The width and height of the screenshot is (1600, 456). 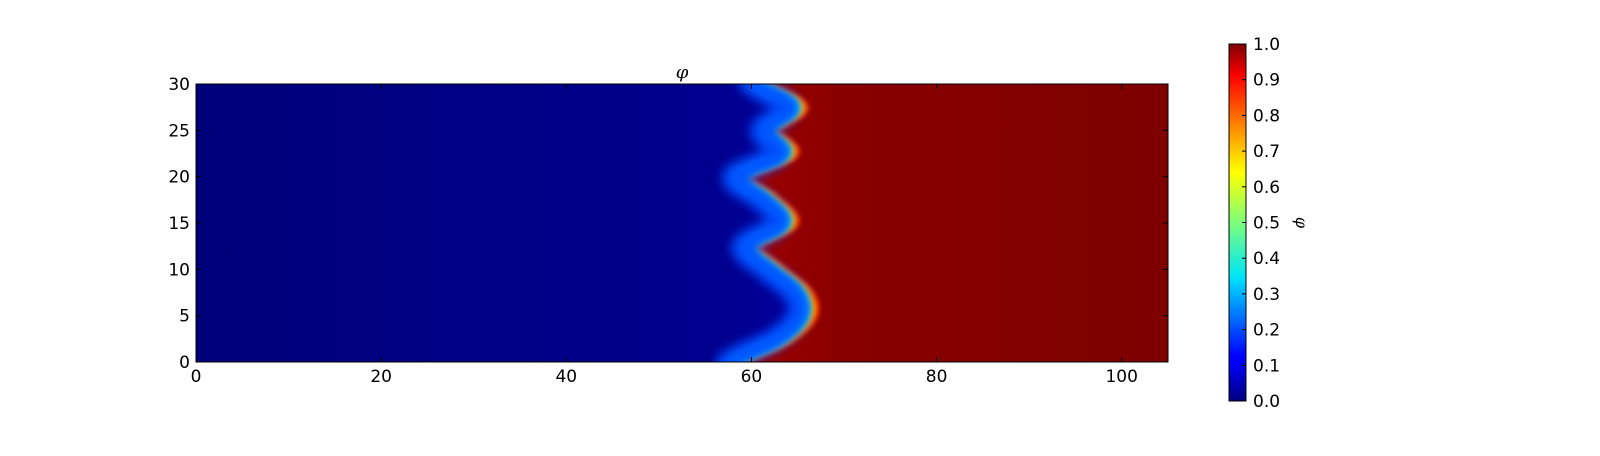 I want to click on colorbar-tick-label: 1.0, so click(x=1266, y=45).